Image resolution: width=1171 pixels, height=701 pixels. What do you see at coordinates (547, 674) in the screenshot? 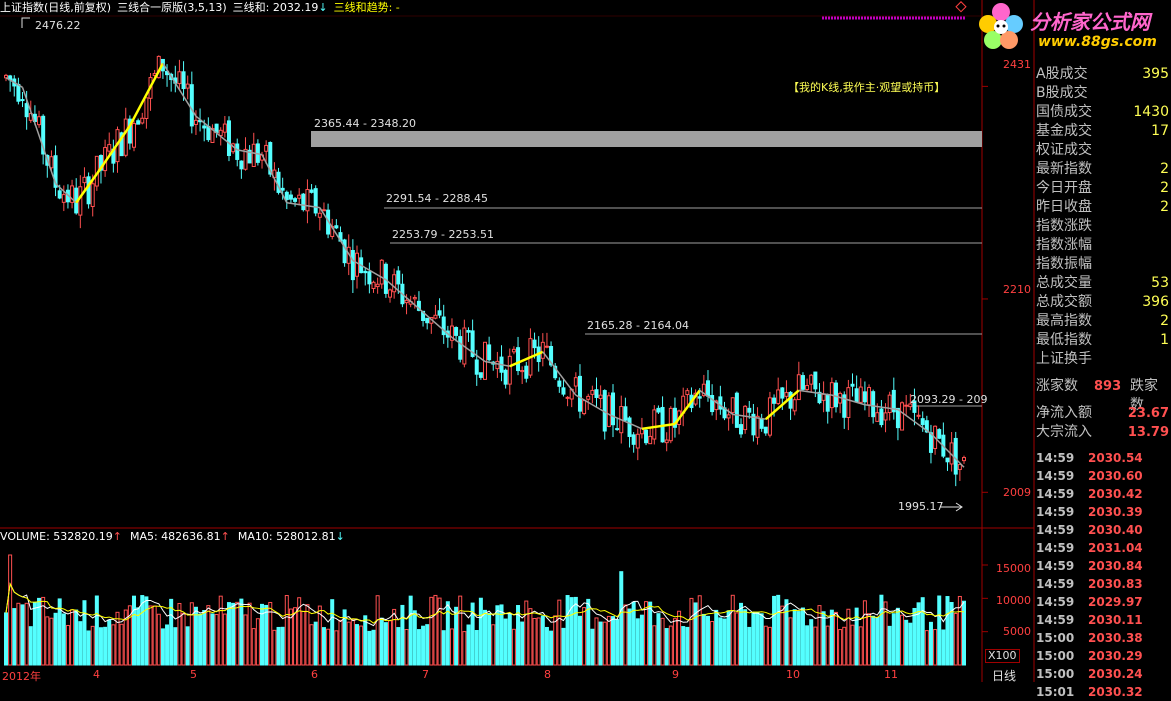
I see `month-label-8: 8` at bounding box center [547, 674].